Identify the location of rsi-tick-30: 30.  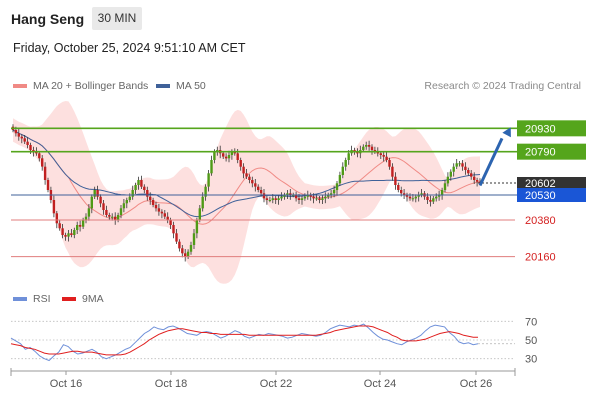
(531, 360).